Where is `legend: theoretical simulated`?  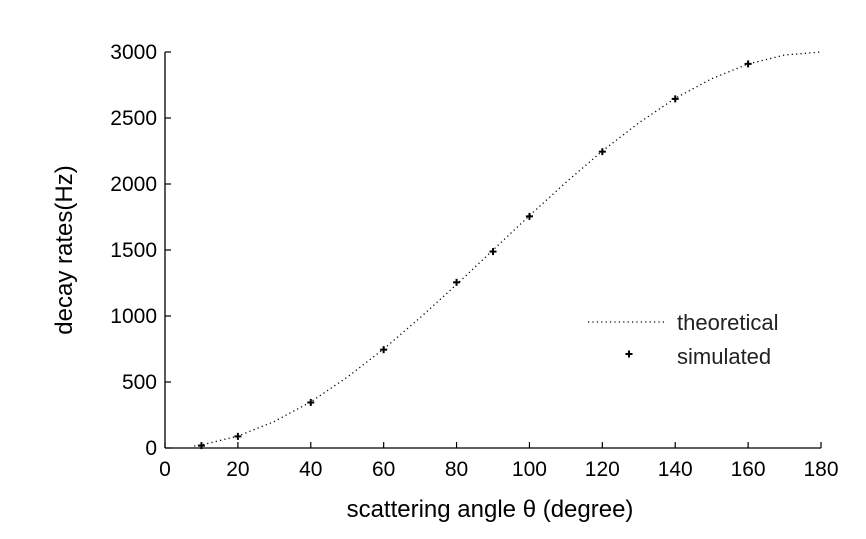 legend: theoretical simulated is located at coordinates (683, 339).